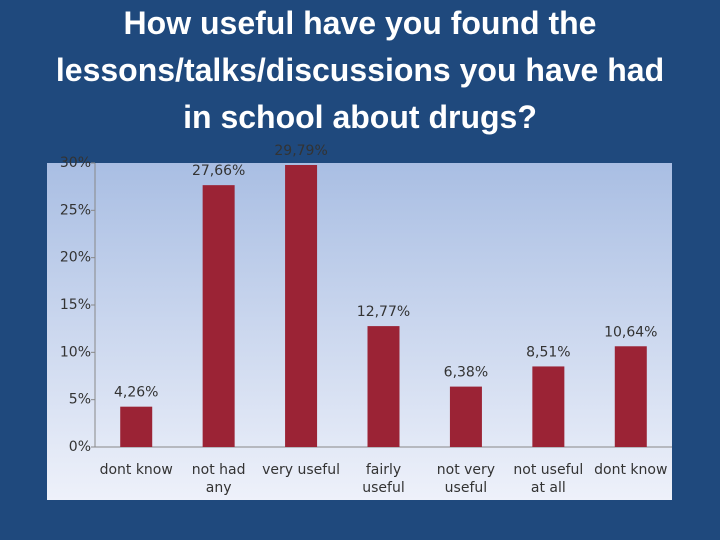 The image size is (720, 540). What do you see at coordinates (75, 305) in the screenshot?
I see `y-tick-label: 15%` at bounding box center [75, 305].